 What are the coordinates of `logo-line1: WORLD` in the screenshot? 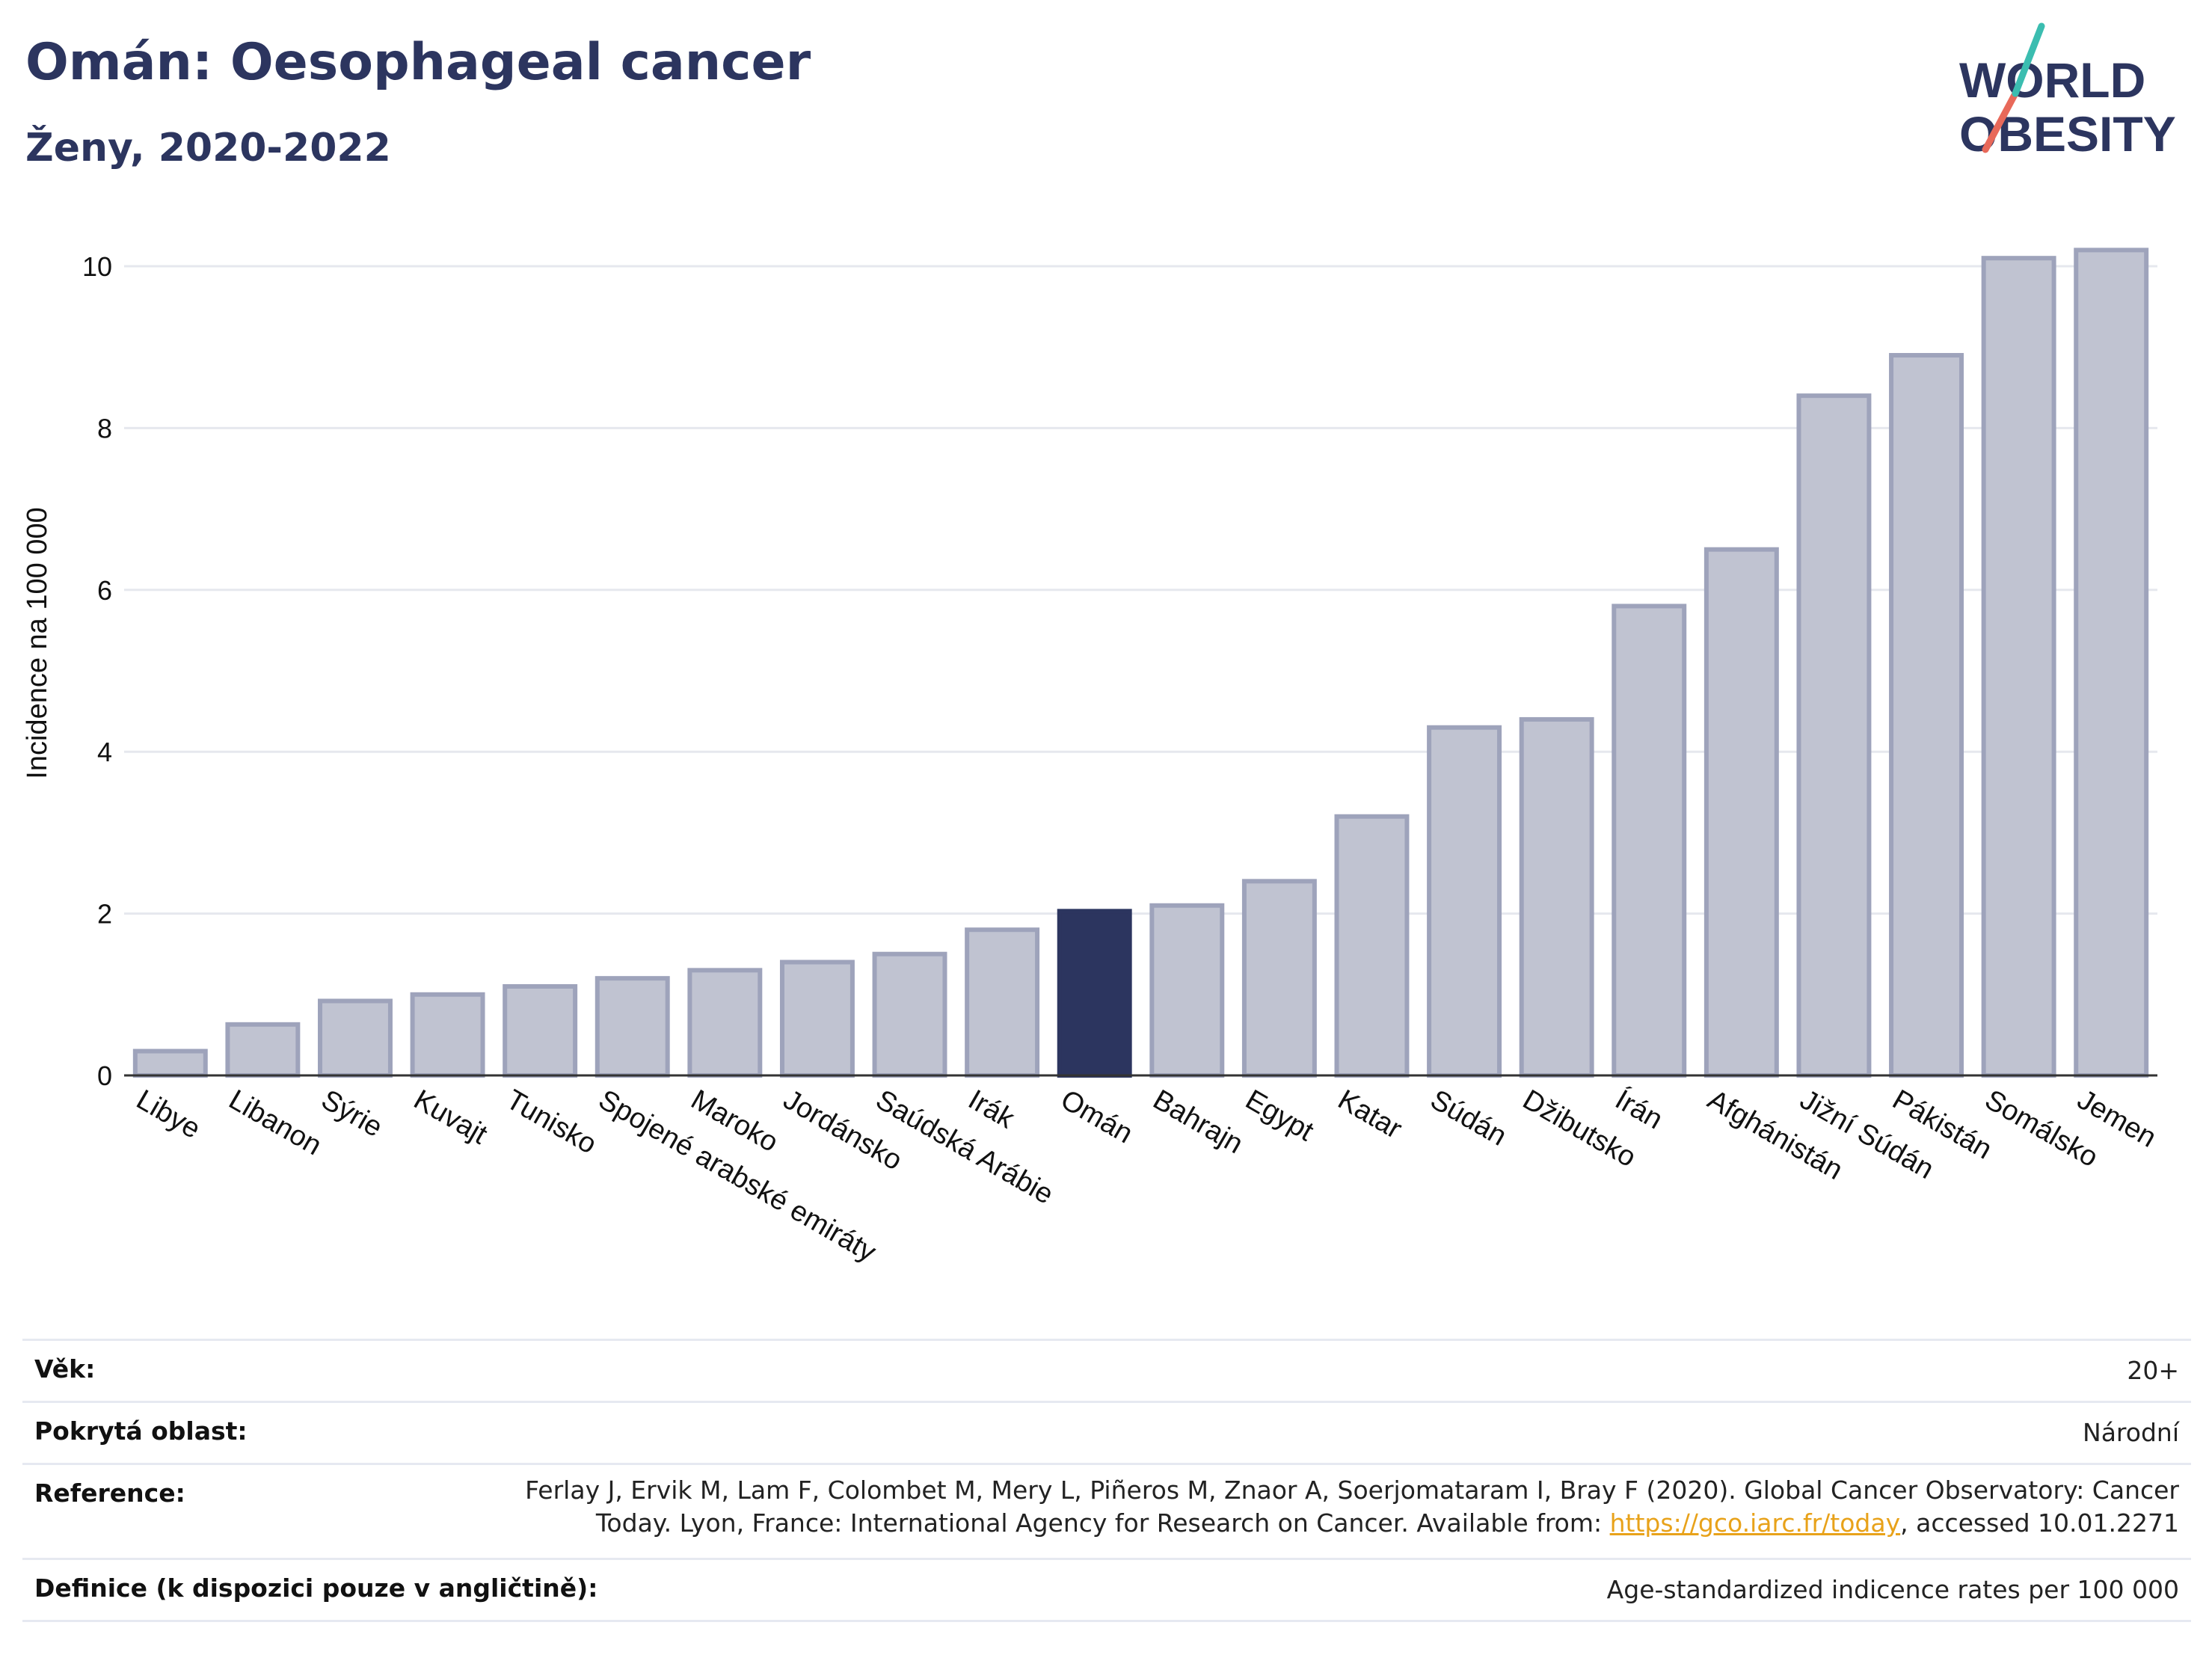 It's located at (2052, 80).